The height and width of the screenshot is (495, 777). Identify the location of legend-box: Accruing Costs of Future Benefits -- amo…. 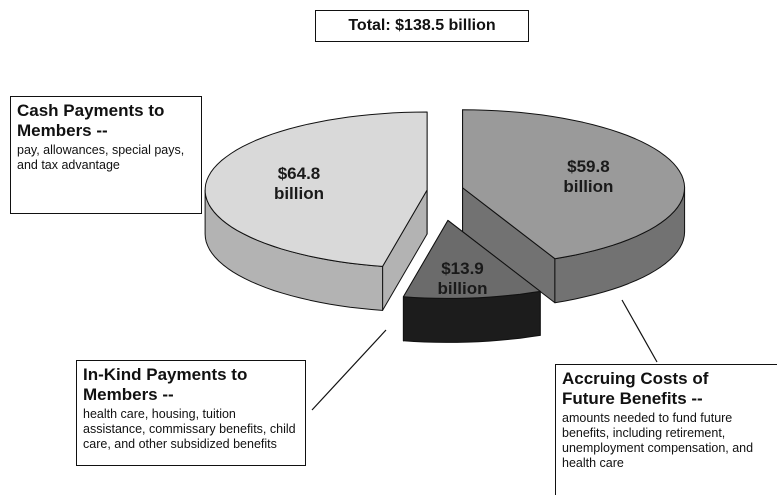
(666, 429).